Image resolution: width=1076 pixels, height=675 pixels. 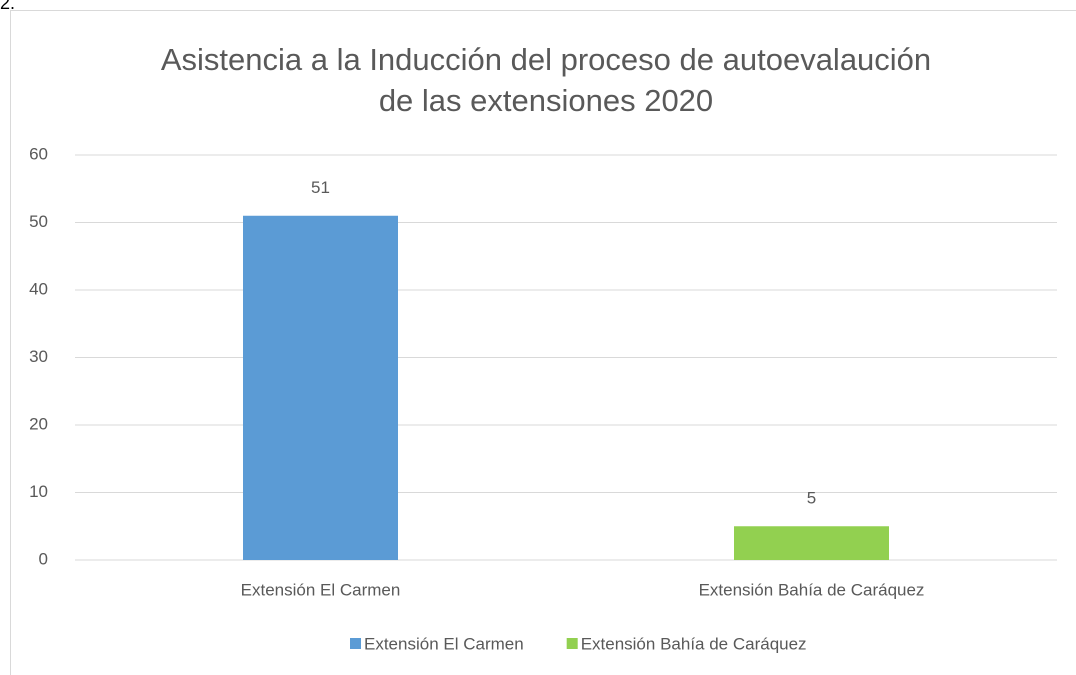 I want to click on y-tick-label: 10, so click(x=38, y=491).